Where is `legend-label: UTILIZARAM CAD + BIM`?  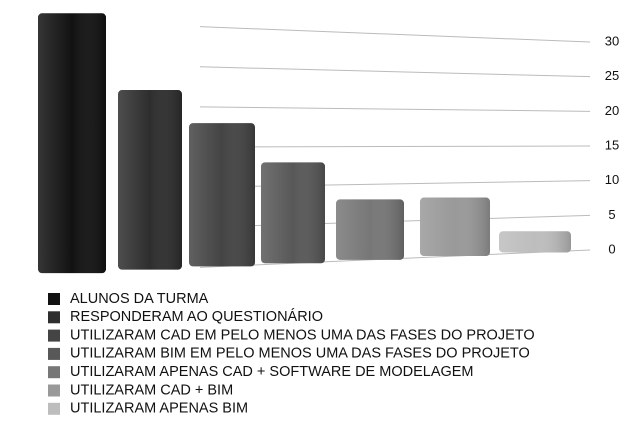
legend-label: UTILIZARAM CAD + BIM is located at coordinates (151, 390).